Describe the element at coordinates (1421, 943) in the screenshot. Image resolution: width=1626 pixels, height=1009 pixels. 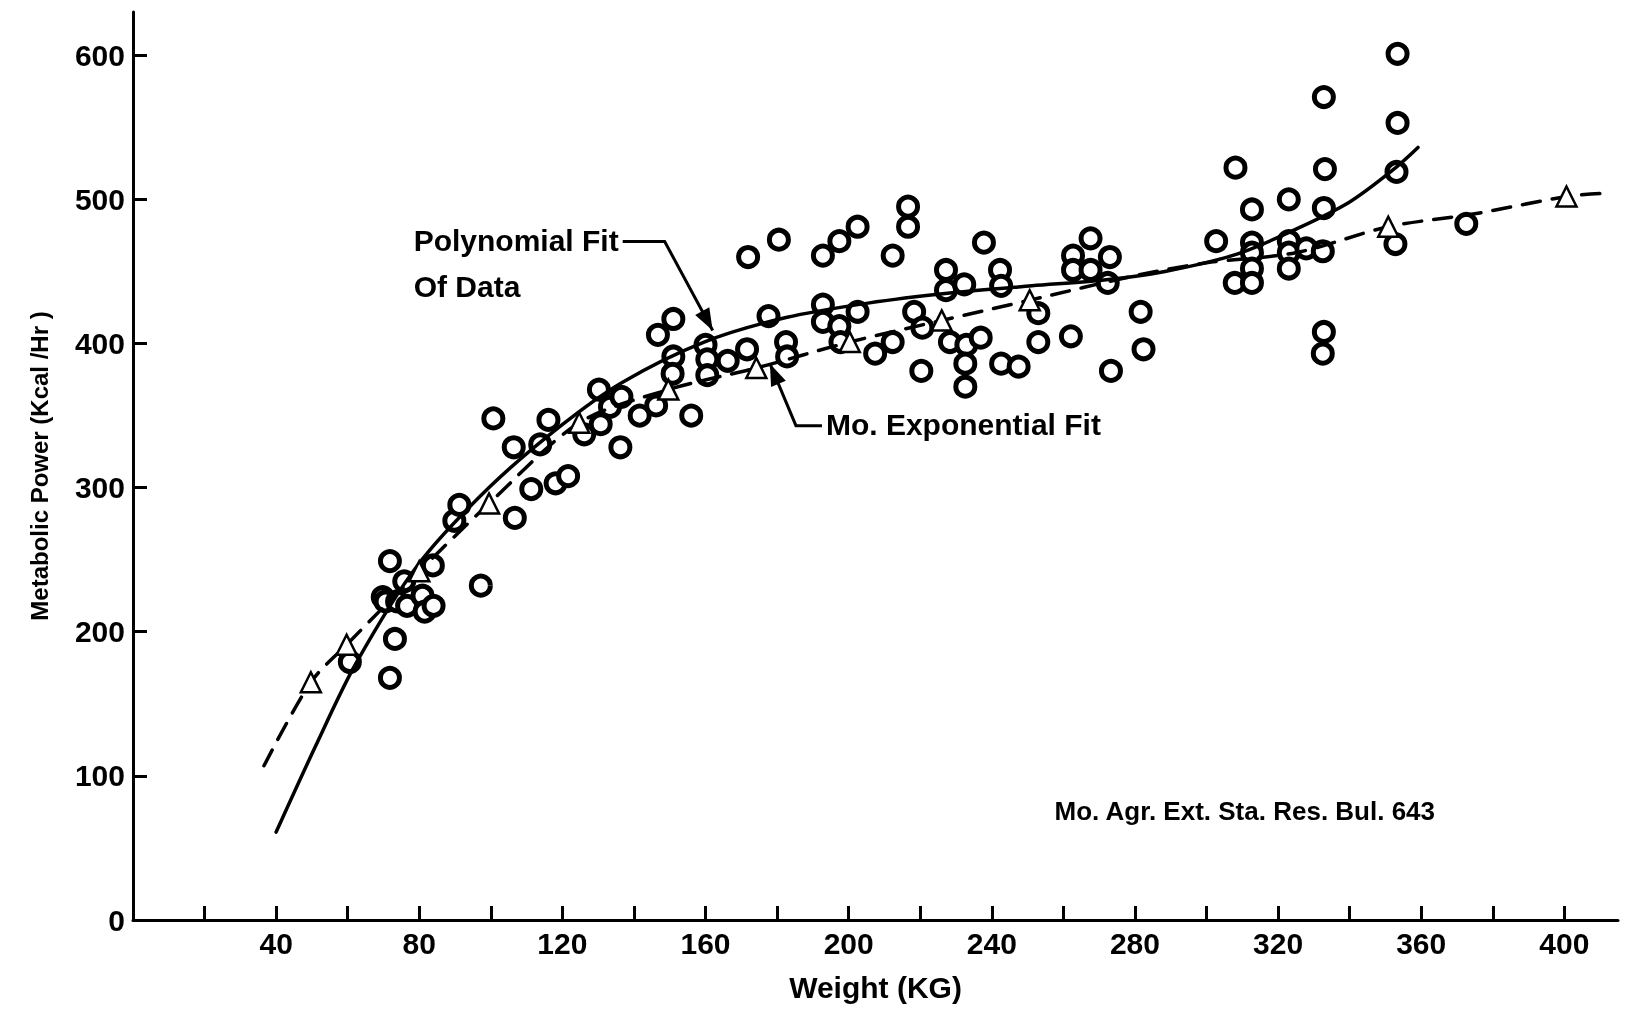
I see `x-tick-label: 360` at that location.